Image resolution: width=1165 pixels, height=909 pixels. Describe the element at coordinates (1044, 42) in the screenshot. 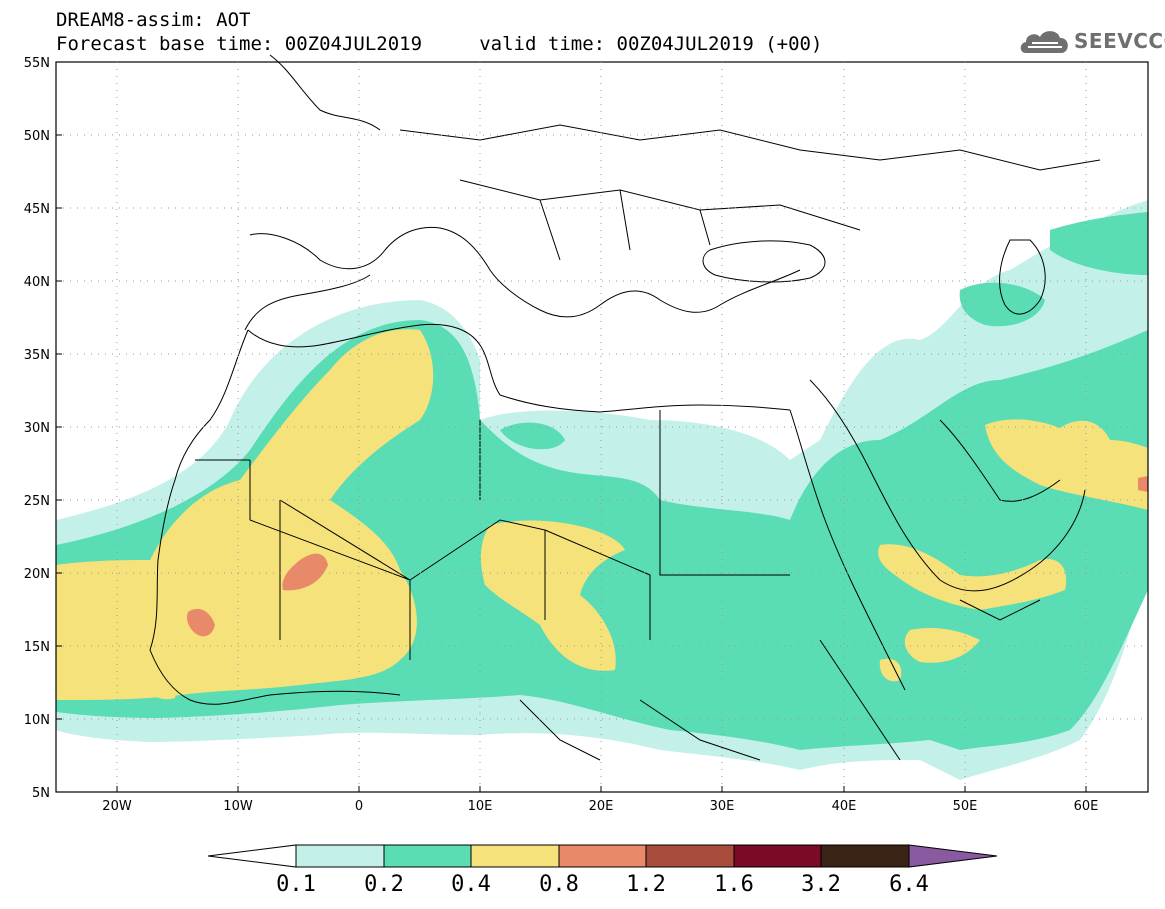

I see `cloud-logo-icon` at that location.